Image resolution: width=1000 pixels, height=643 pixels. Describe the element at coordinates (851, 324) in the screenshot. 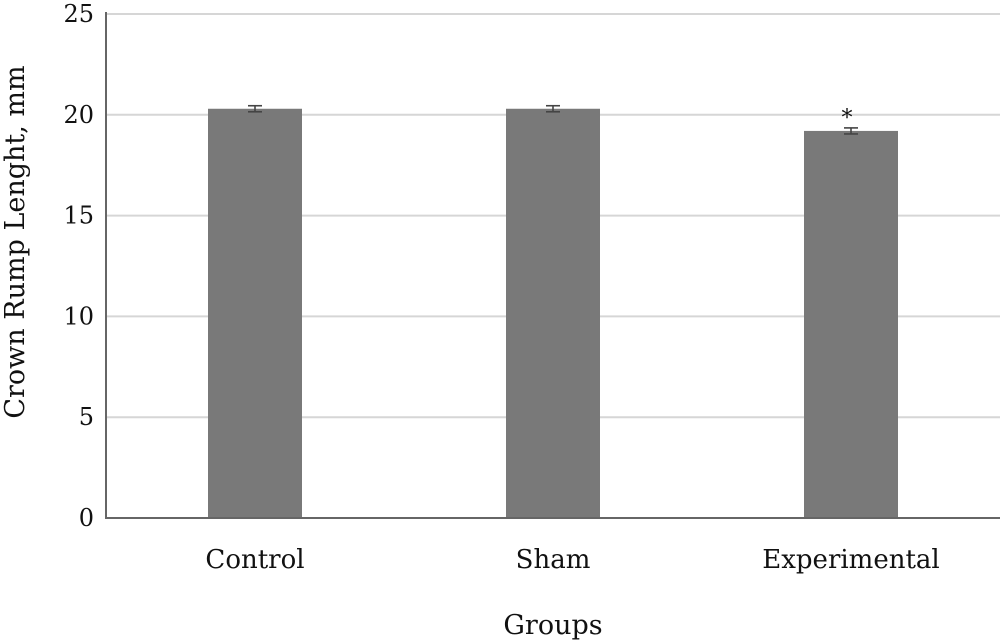

I see `bar-experimental` at that location.